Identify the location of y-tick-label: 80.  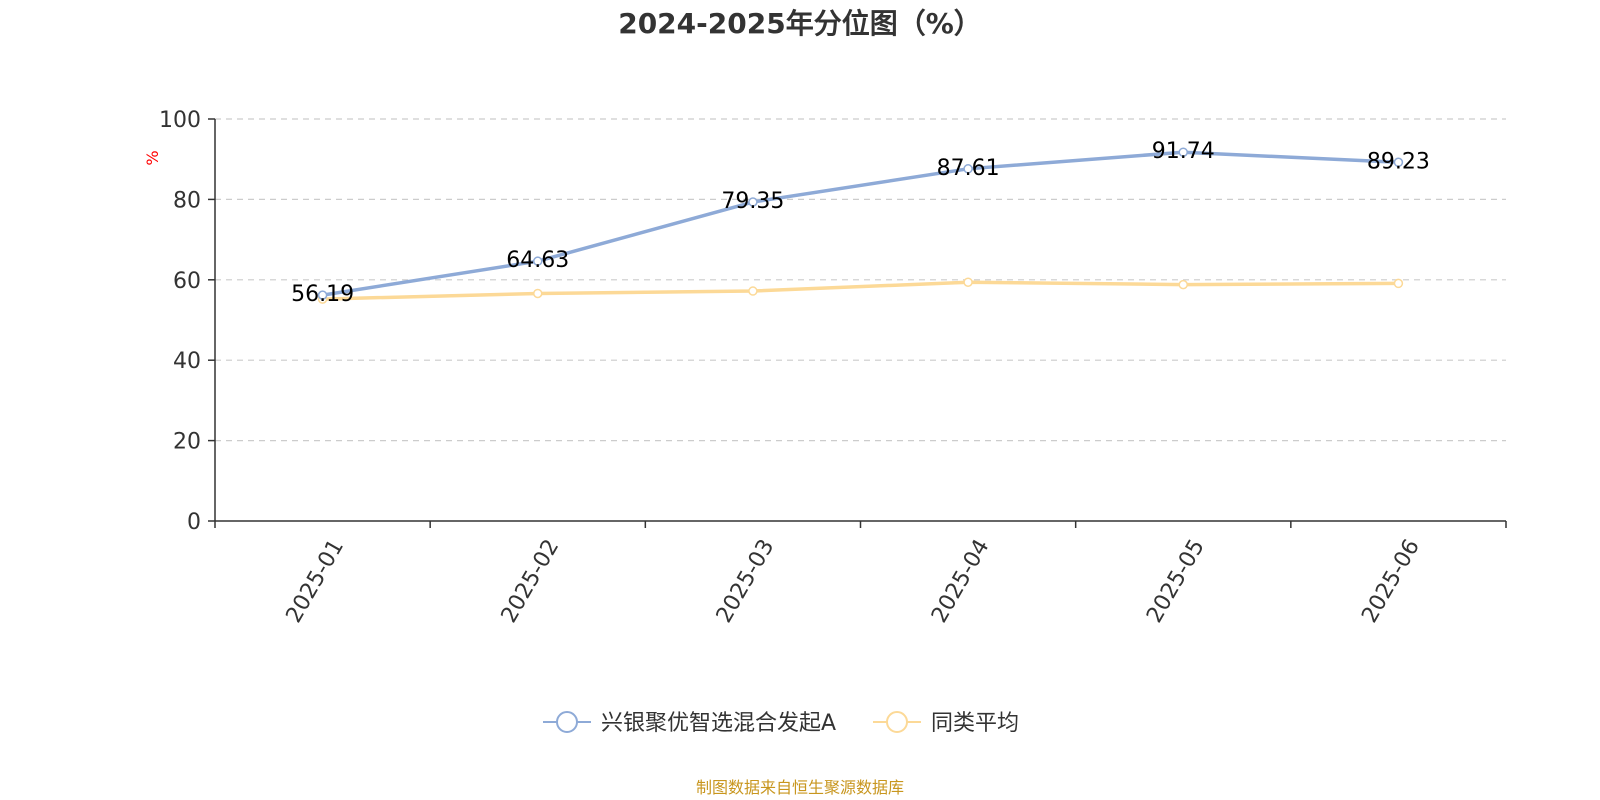
(187, 200).